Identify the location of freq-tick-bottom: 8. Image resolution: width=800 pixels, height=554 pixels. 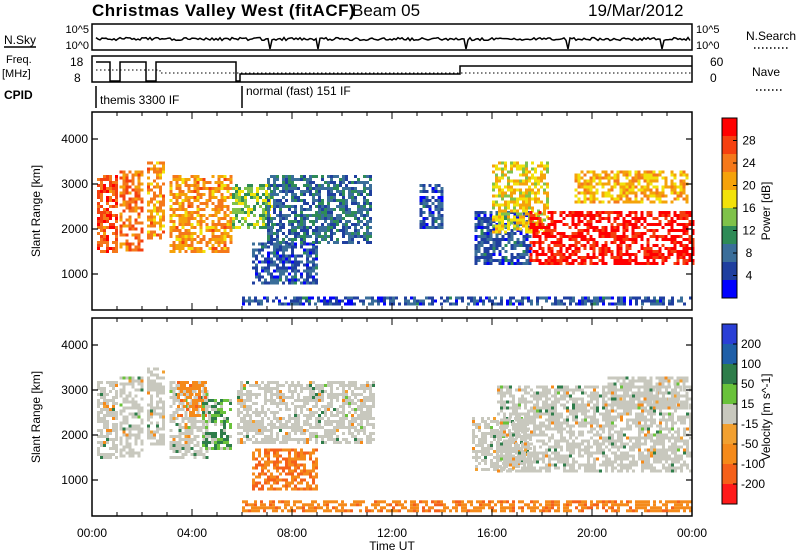
(77, 78).